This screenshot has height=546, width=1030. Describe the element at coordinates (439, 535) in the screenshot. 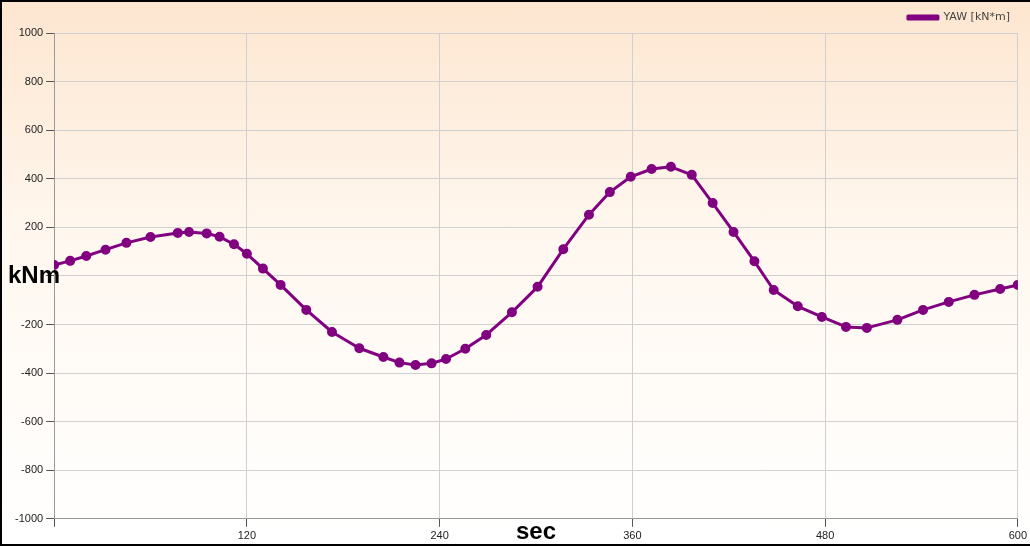

I see `x-tick-label: 240` at that location.